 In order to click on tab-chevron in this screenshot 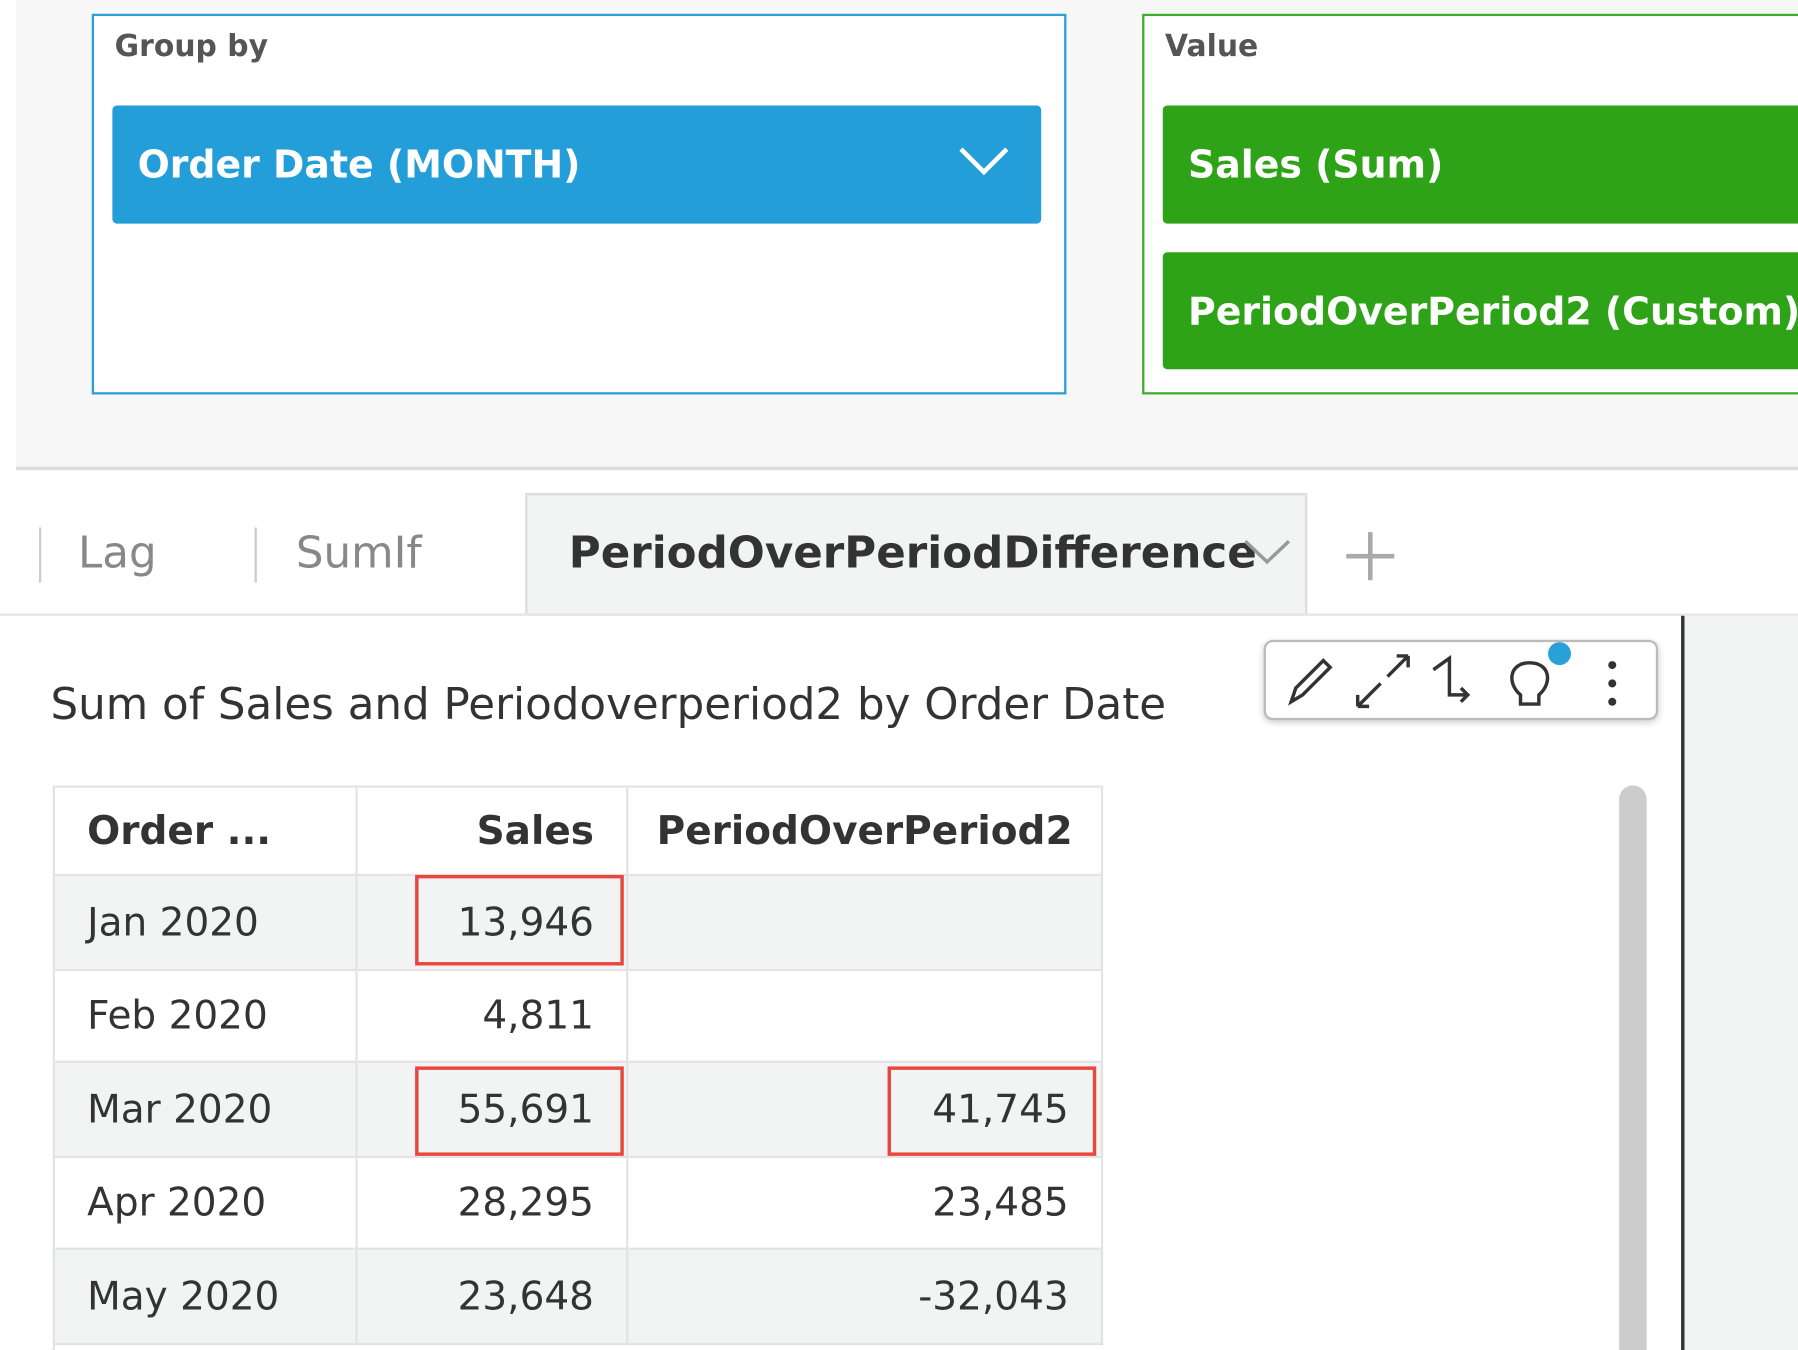, I will do `click(1267, 551)`.